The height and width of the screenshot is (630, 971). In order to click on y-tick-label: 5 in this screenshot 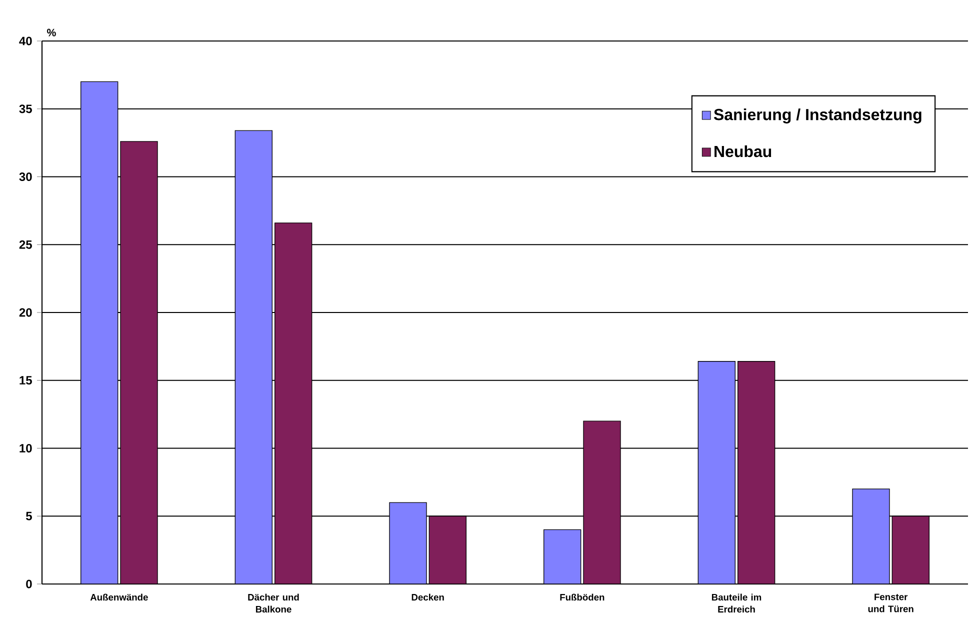, I will do `click(29, 516)`.